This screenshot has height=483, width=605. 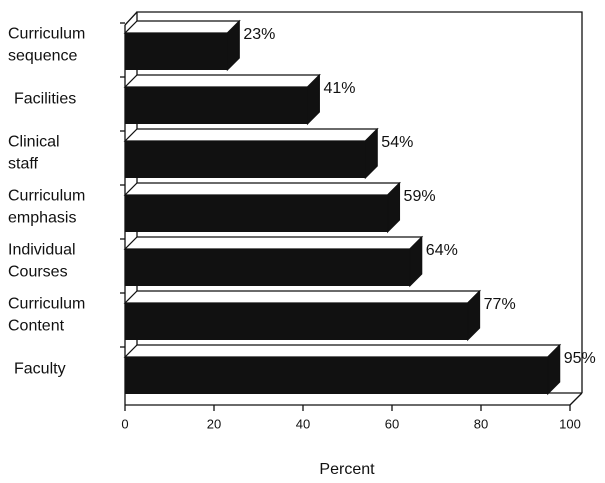 I want to click on value-label: 41%, so click(x=339, y=88).